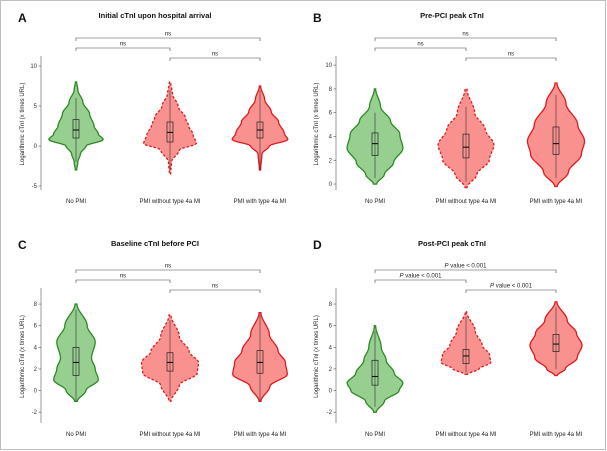 The image size is (607, 451). What do you see at coordinates (36, 107) in the screenshot?
I see `y-tick-label: 5` at bounding box center [36, 107].